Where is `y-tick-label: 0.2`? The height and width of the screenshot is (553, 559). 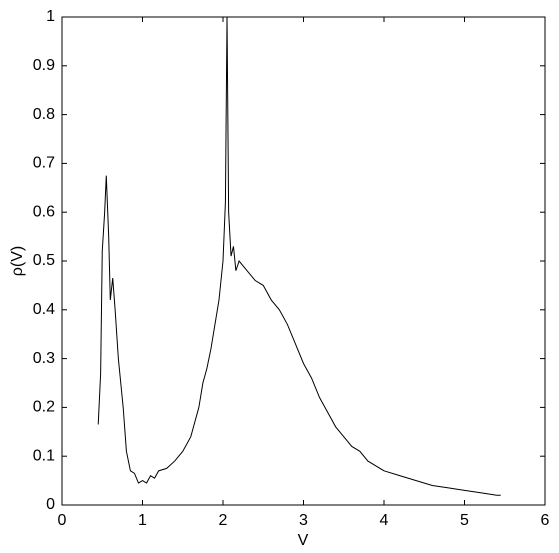
y-tick-label: 0.2 is located at coordinates (44, 407).